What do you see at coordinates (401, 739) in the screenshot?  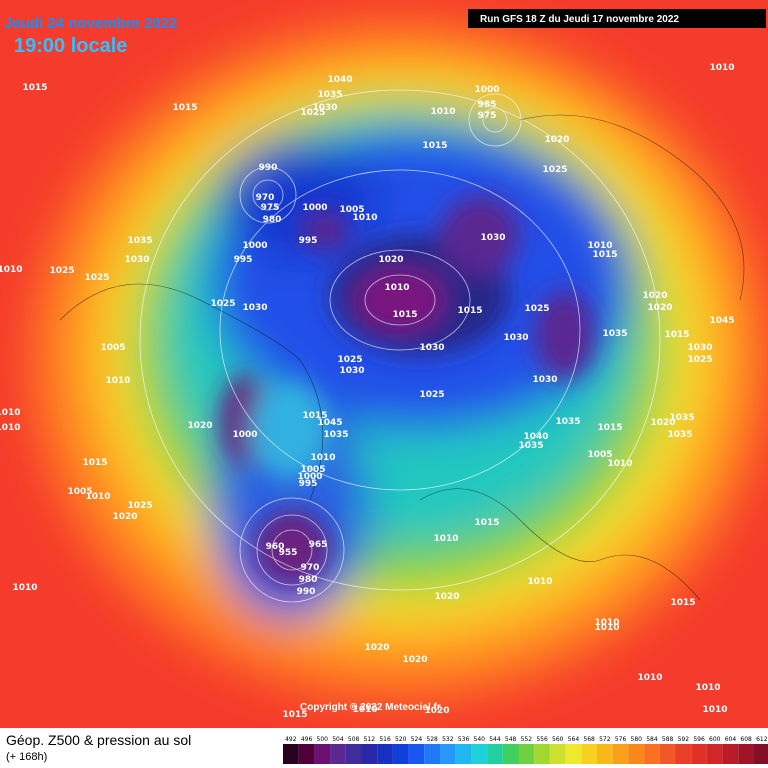 I see `colorbar-label: 520` at bounding box center [401, 739].